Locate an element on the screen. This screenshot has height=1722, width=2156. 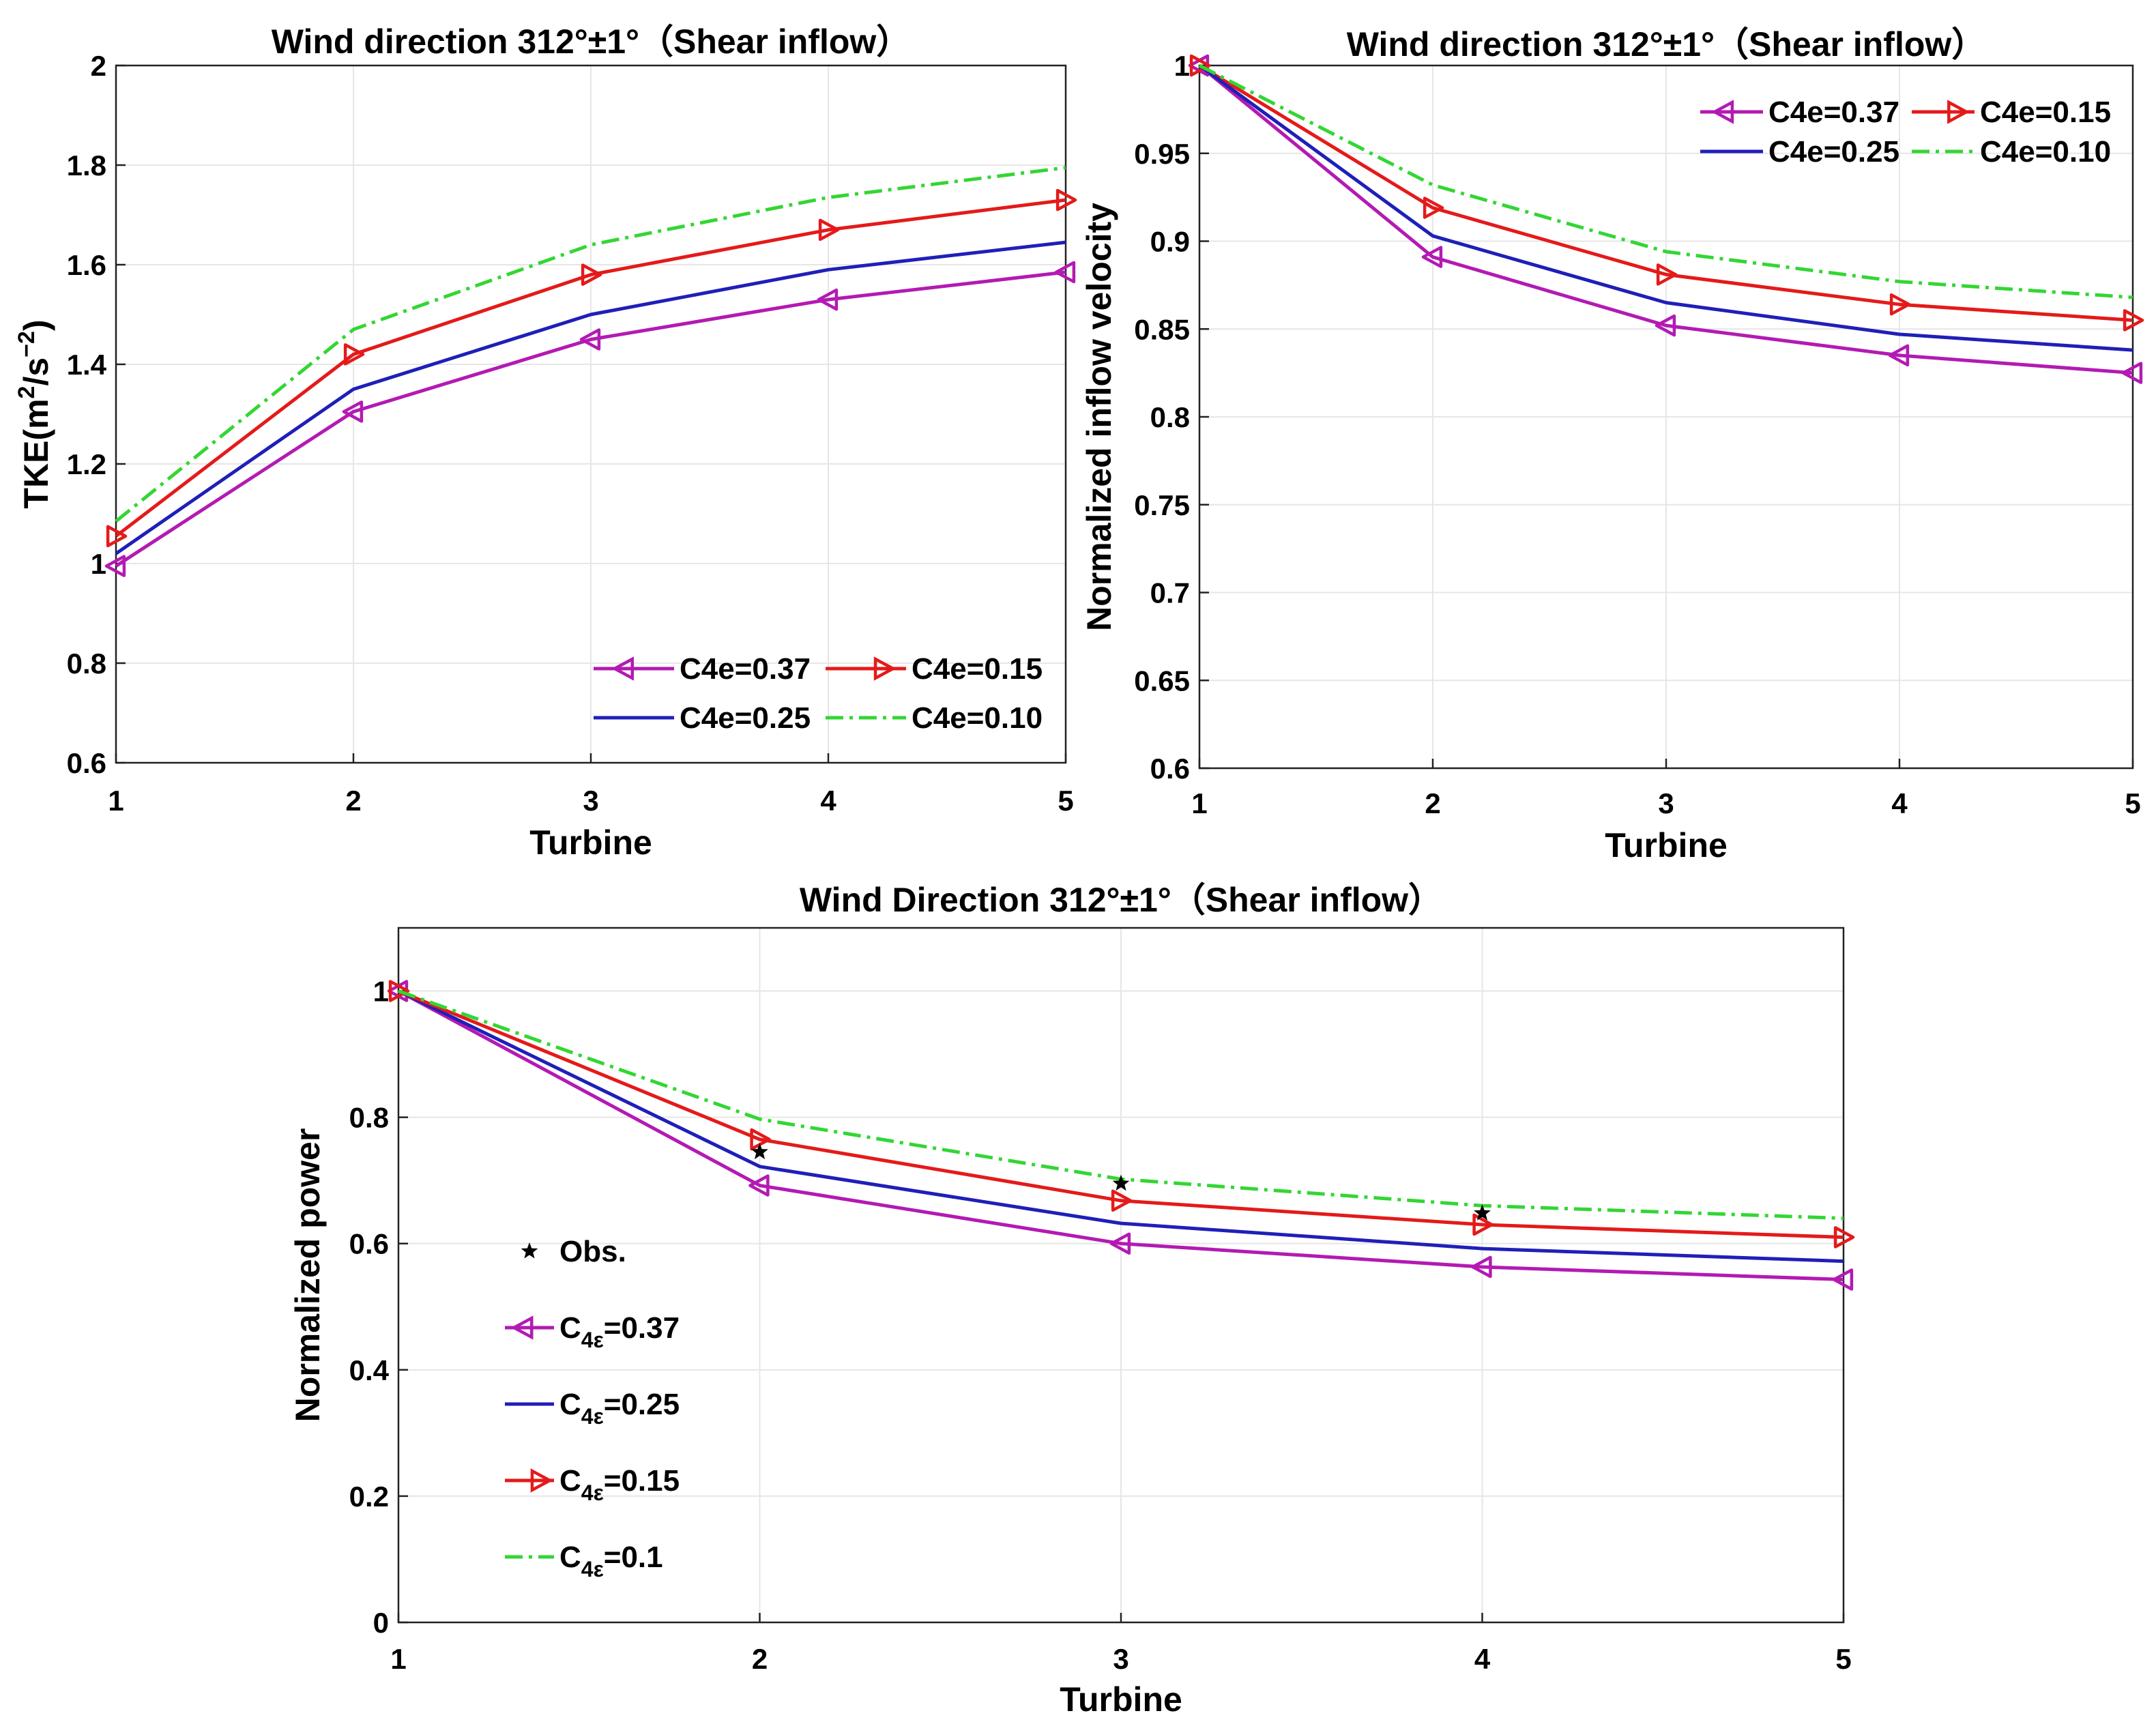
y-tick-label: 0.95 is located at coordinates (1162, 154).